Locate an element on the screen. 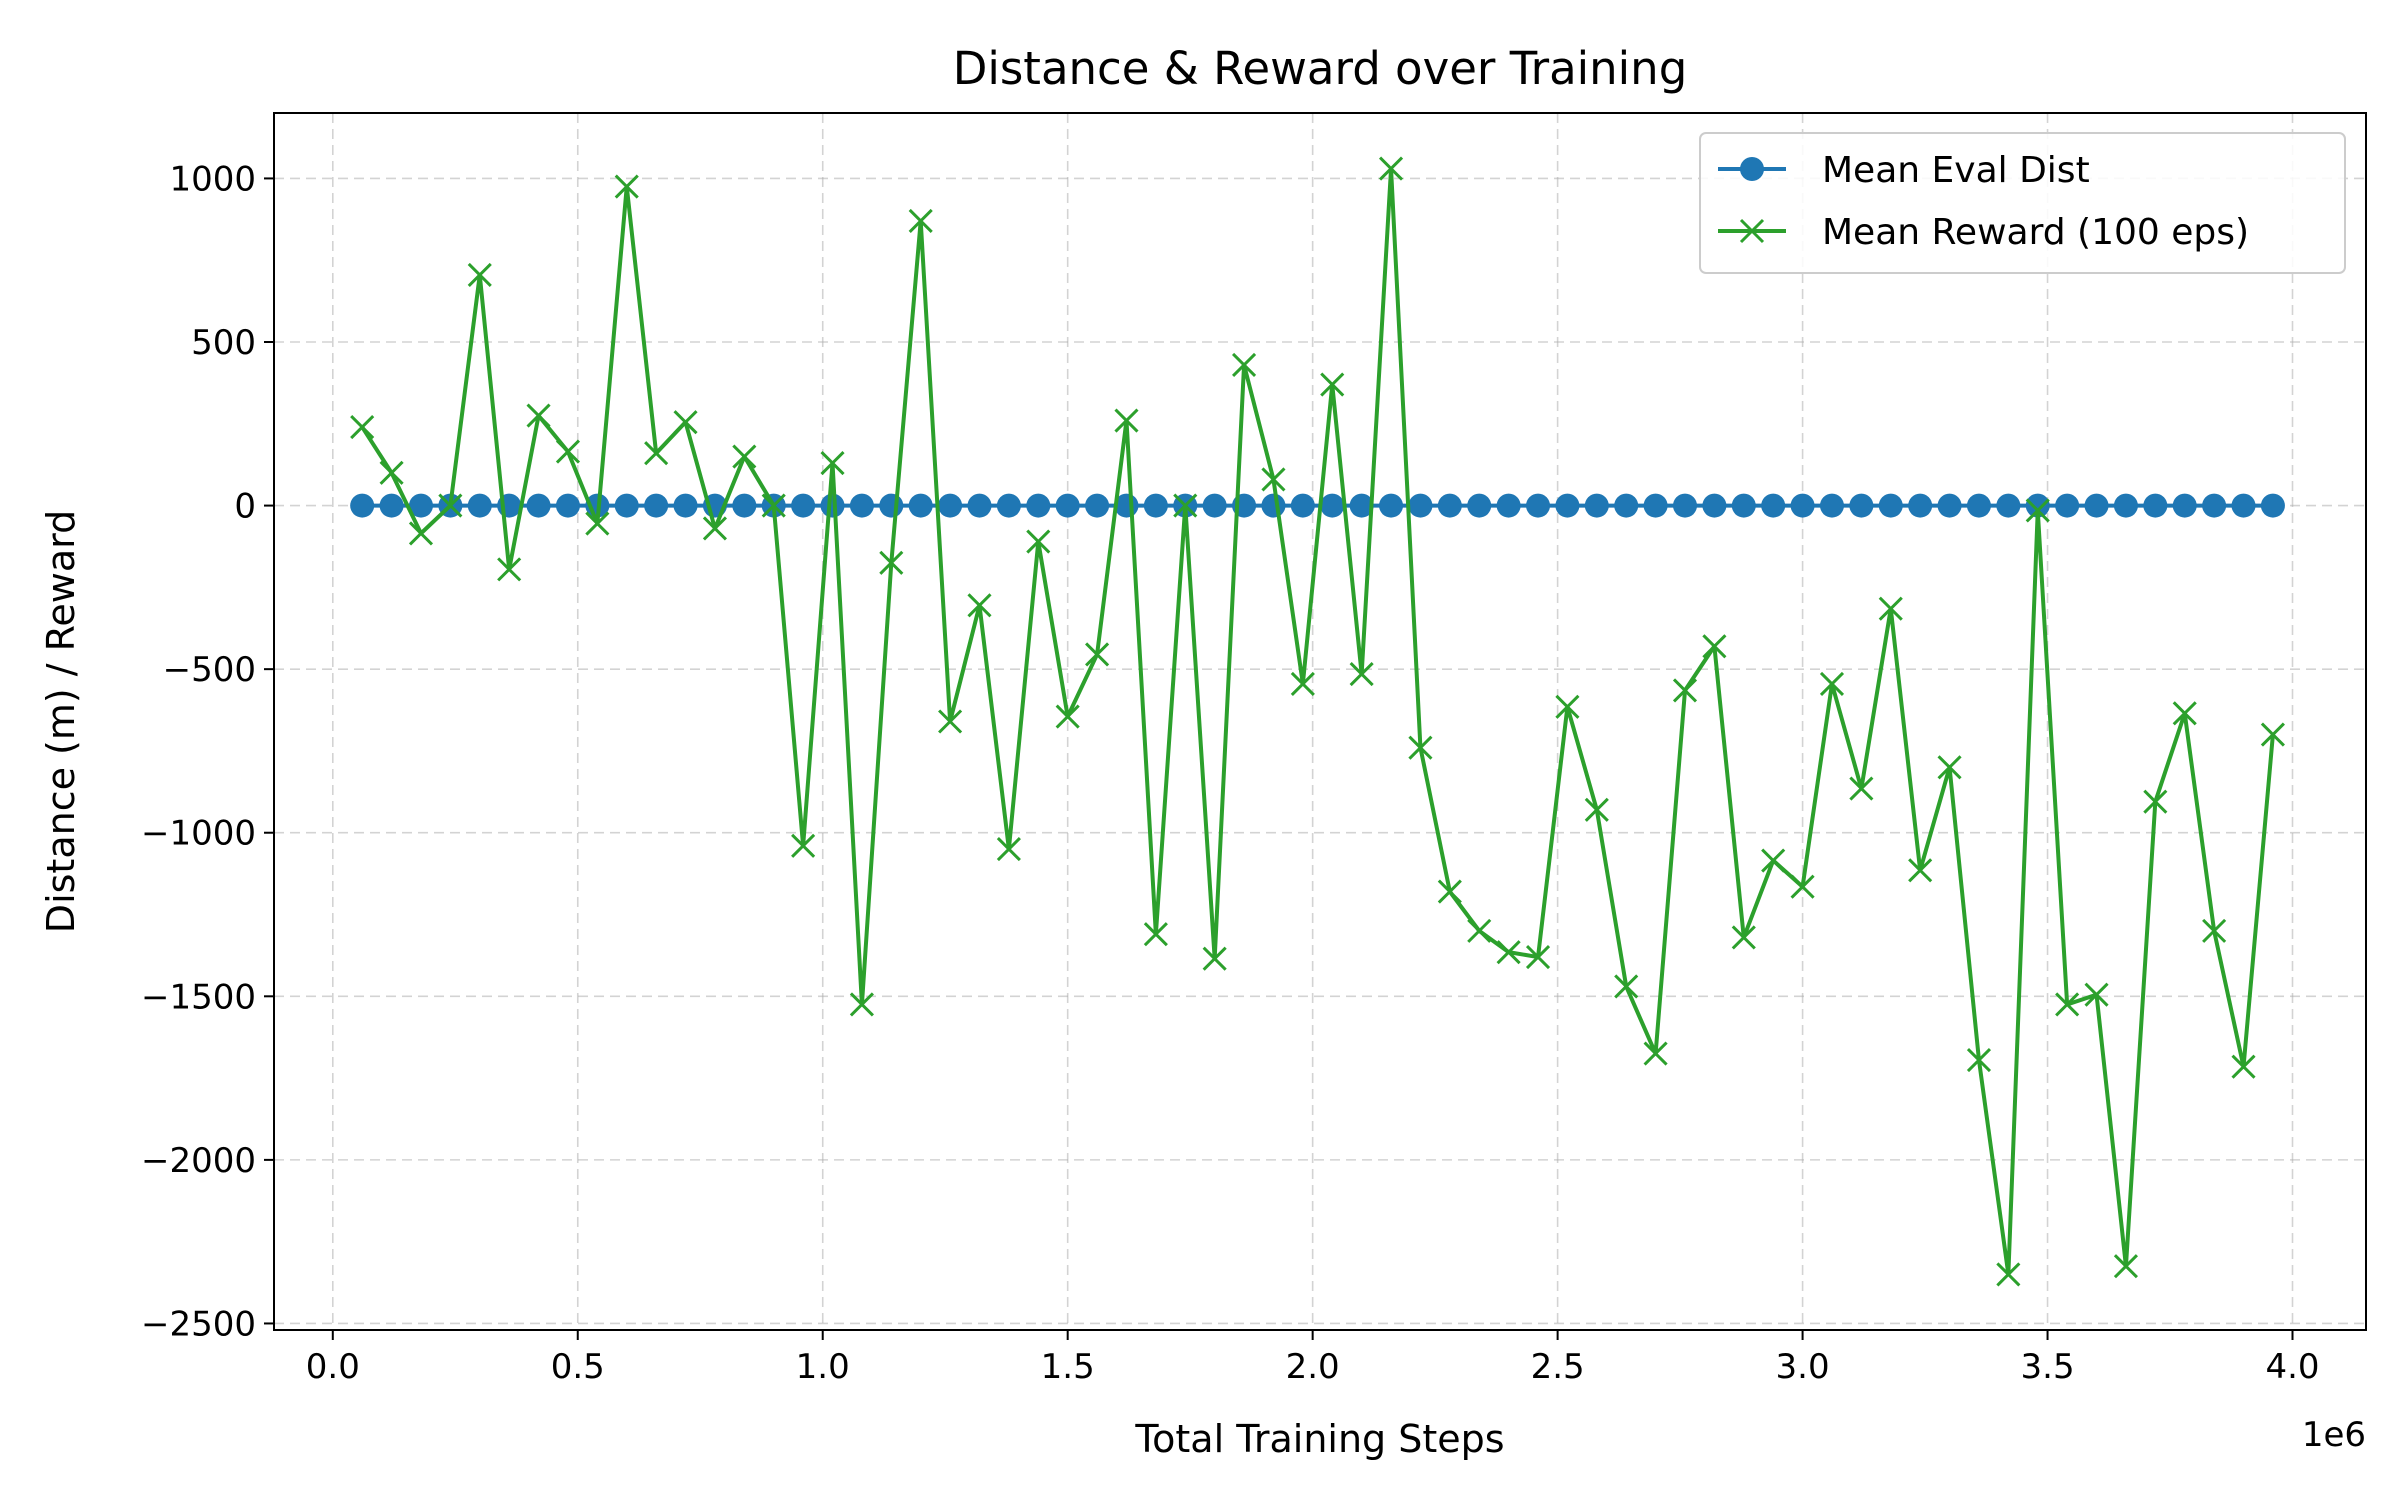  x-tick-label: 0.0 is located at coordinates (333, 1367).